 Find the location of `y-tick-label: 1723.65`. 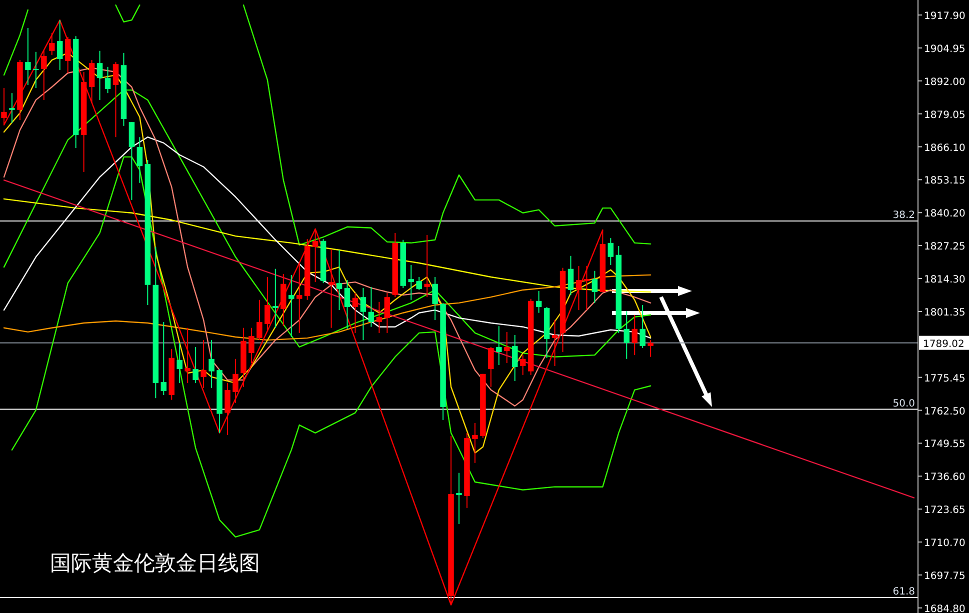

y-tick-label: 1723.65 is located at coordinates (945, 510).